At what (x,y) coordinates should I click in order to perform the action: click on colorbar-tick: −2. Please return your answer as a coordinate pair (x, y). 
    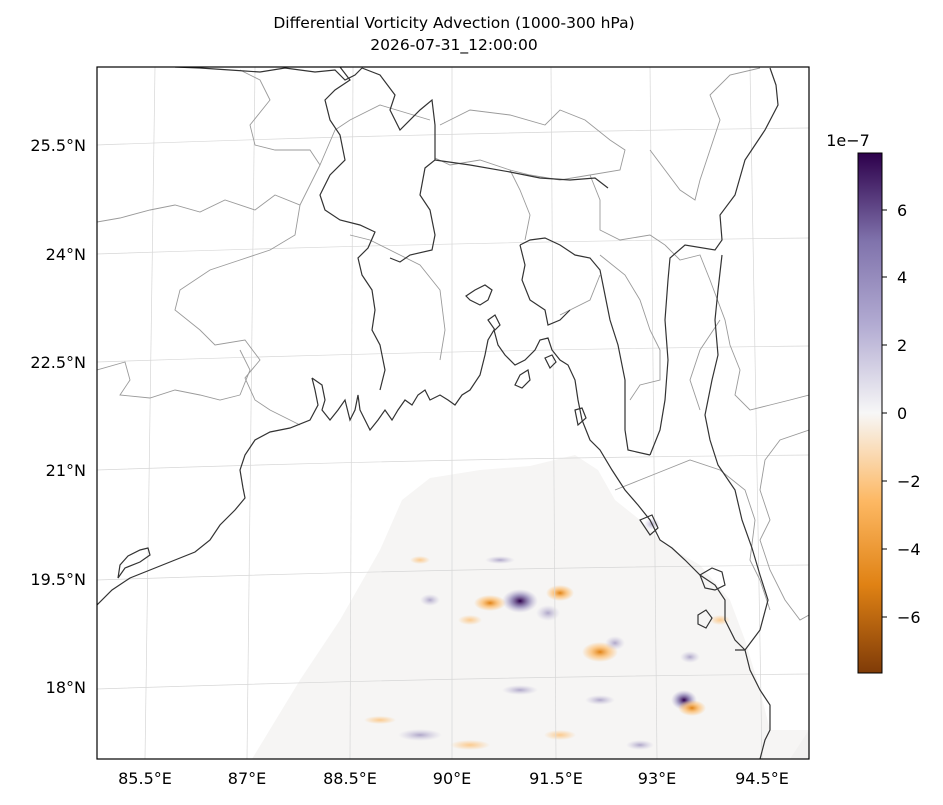
    Looking at the image, I should click on (909, 481).